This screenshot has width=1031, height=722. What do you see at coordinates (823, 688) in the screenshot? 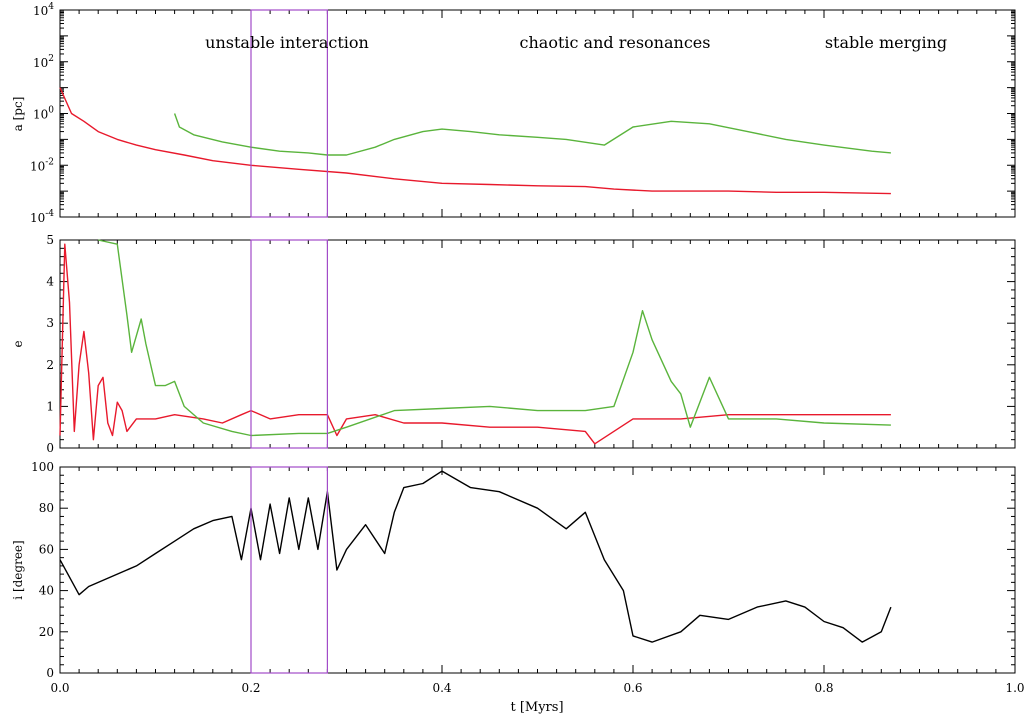
I see `x-tick-label: 0.8` at bounding box center [823, 688].